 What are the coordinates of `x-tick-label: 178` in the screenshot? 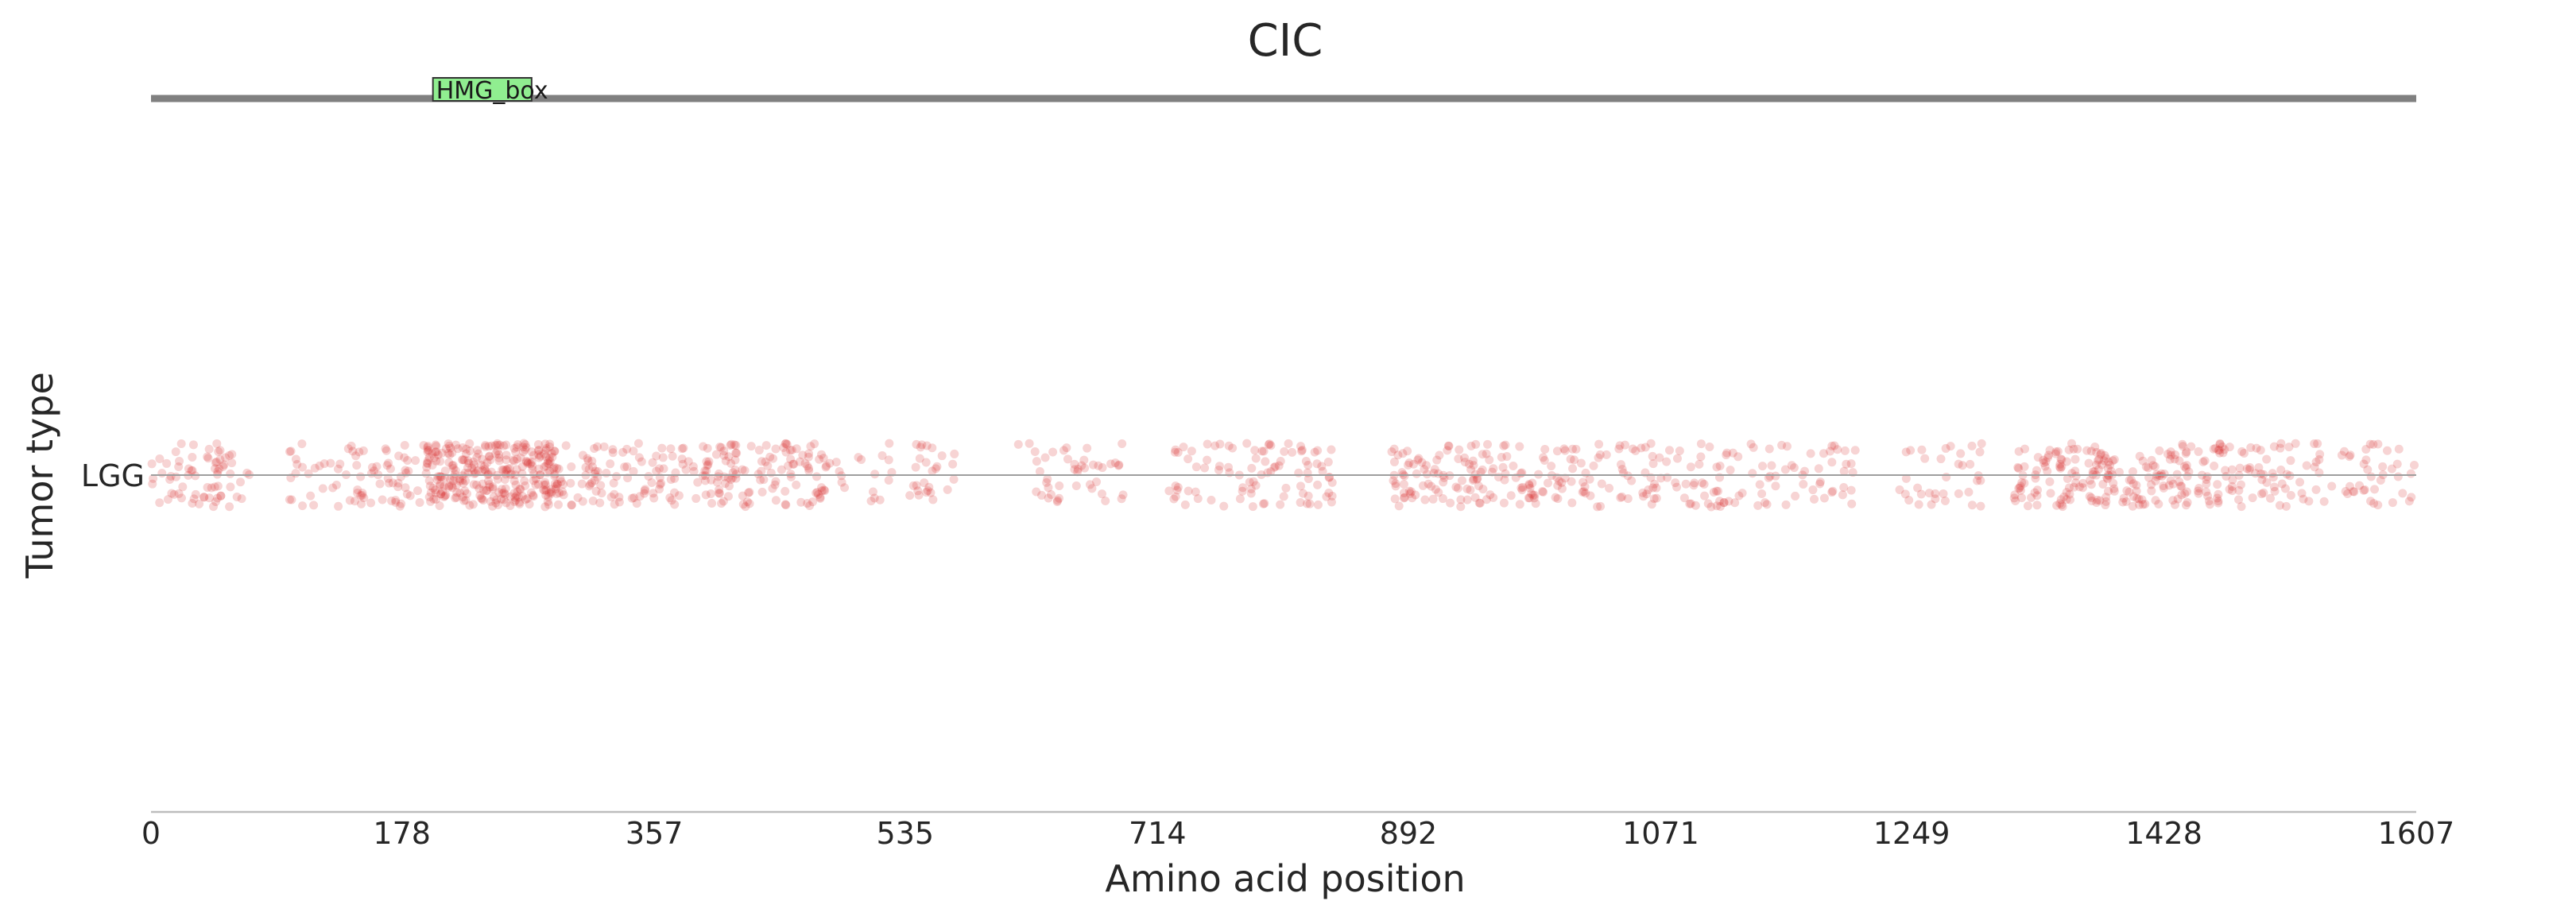 It's located at (402, 834).